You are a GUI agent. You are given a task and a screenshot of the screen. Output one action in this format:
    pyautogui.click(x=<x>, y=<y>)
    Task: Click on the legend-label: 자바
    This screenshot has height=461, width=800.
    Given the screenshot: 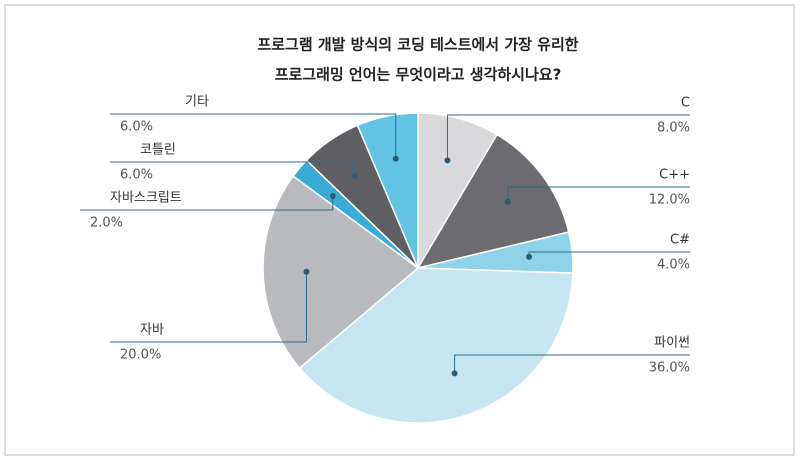 What is the action you would take?
    pyautogui.click(x=152, y=330)
    